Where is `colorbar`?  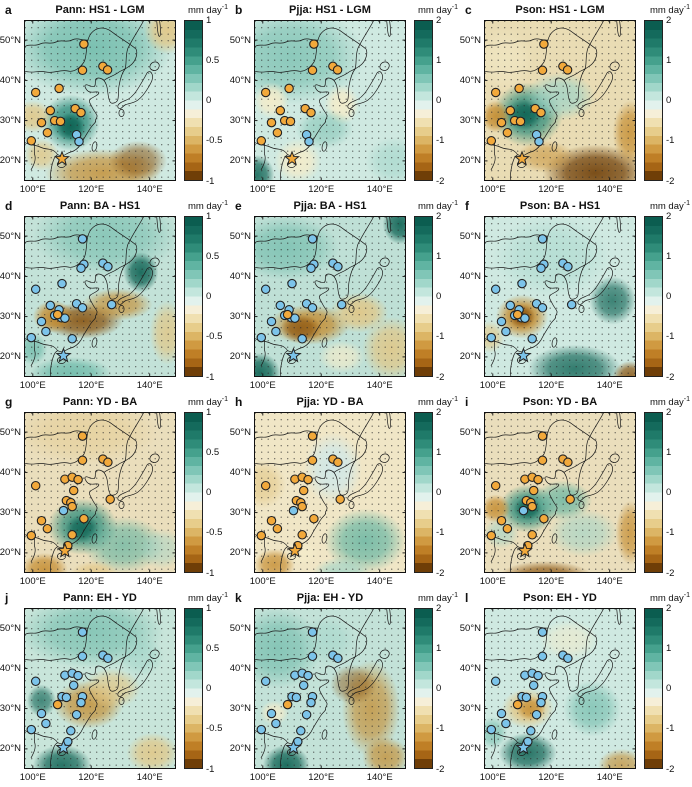 colorbar is located at coordinates (193, 296).